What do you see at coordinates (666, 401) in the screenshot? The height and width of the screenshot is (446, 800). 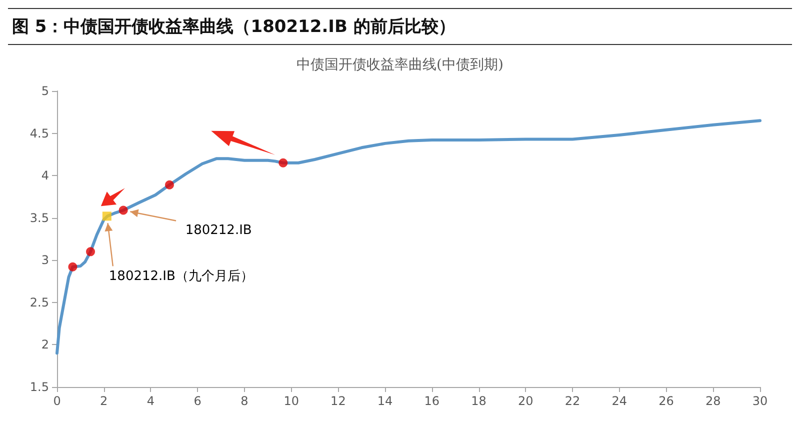 I see `x-tick-label: 26` at bounding box center [666, 401].